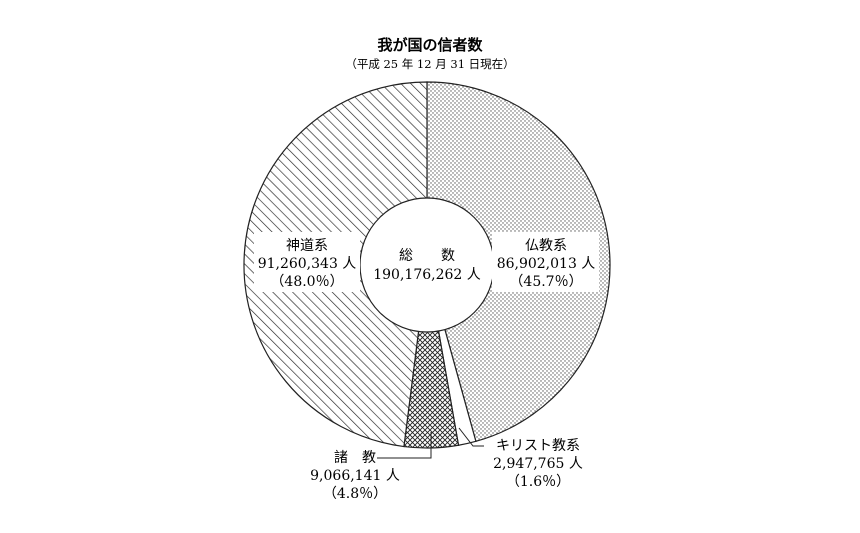 The image size is (860, 533). I want to click on label-bg-shinto, so click(307, 262).